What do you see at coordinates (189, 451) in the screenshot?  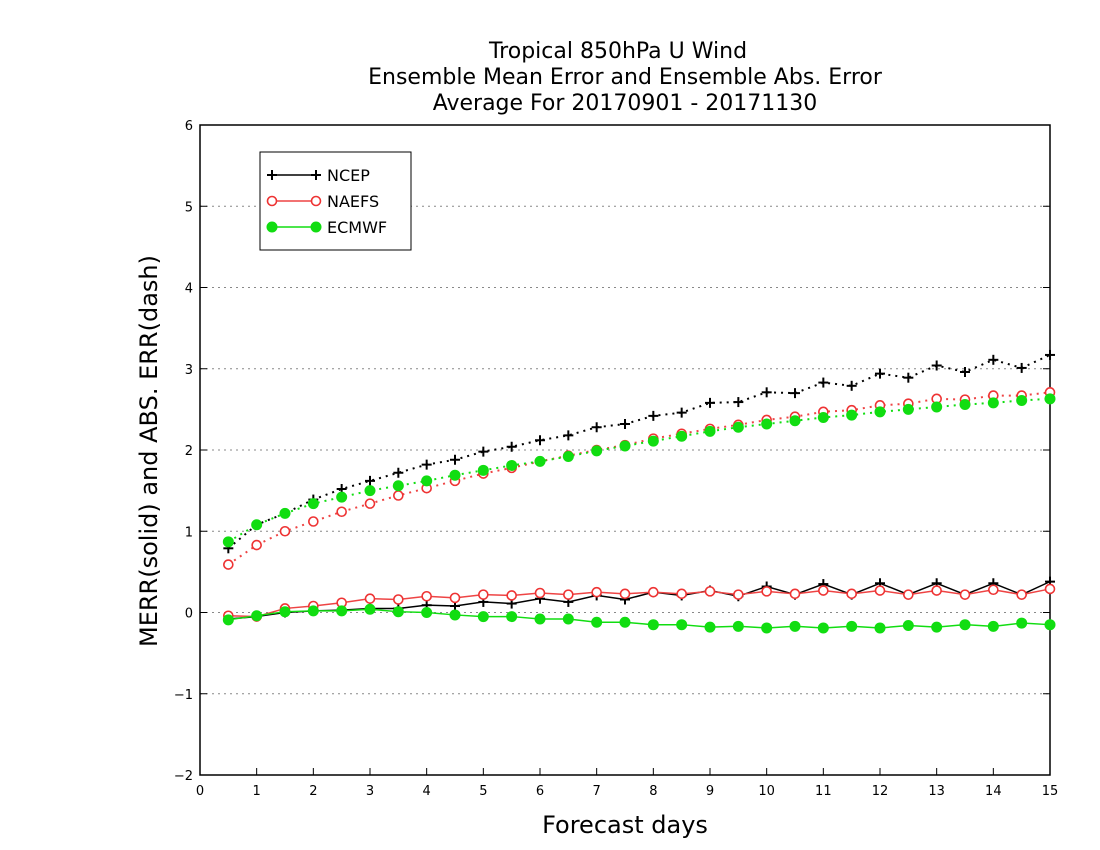 I see `y-tick-label: 2` at bounding box center [189, 451].